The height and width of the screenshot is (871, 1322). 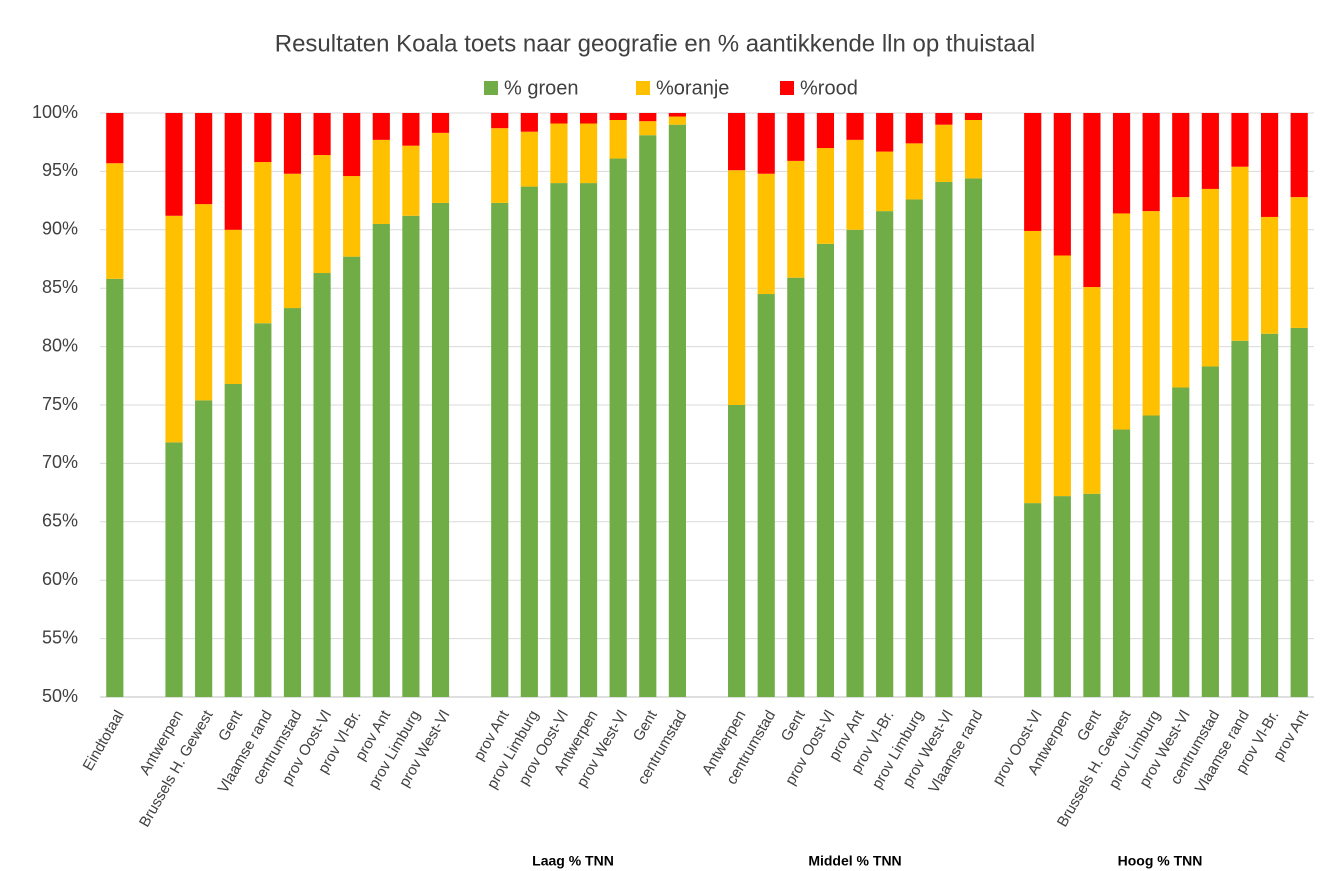 What do you see at coordinates (60, 229) in the screenshot?
I see `y-tick-label: 90%` at bounding box center [60, 229].